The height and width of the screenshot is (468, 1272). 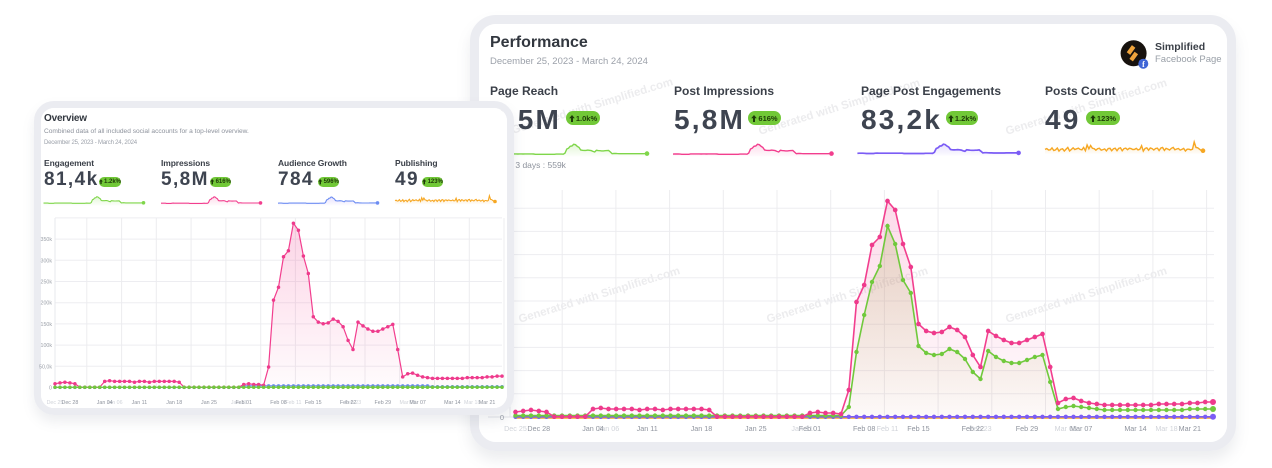 I want to click on svg-text: 300k, so click(x=47, y=261).